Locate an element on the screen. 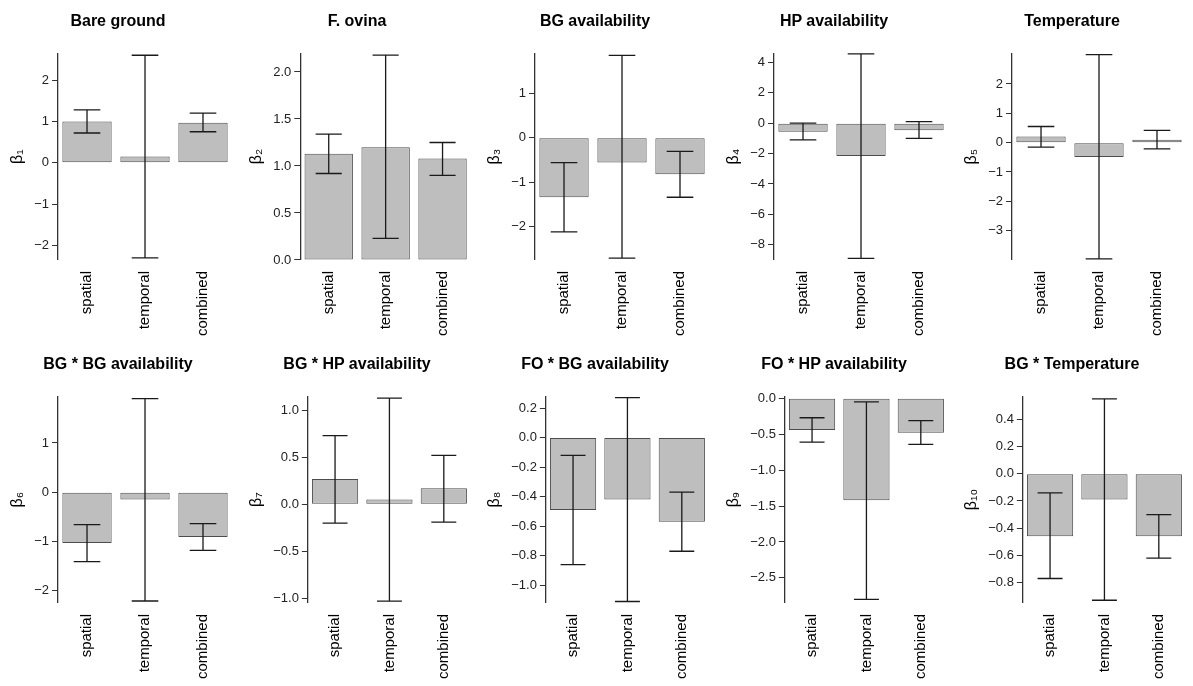 The image size is (1193, 686). y-tick-label: 1.5 is located at coordinates (281, 118).